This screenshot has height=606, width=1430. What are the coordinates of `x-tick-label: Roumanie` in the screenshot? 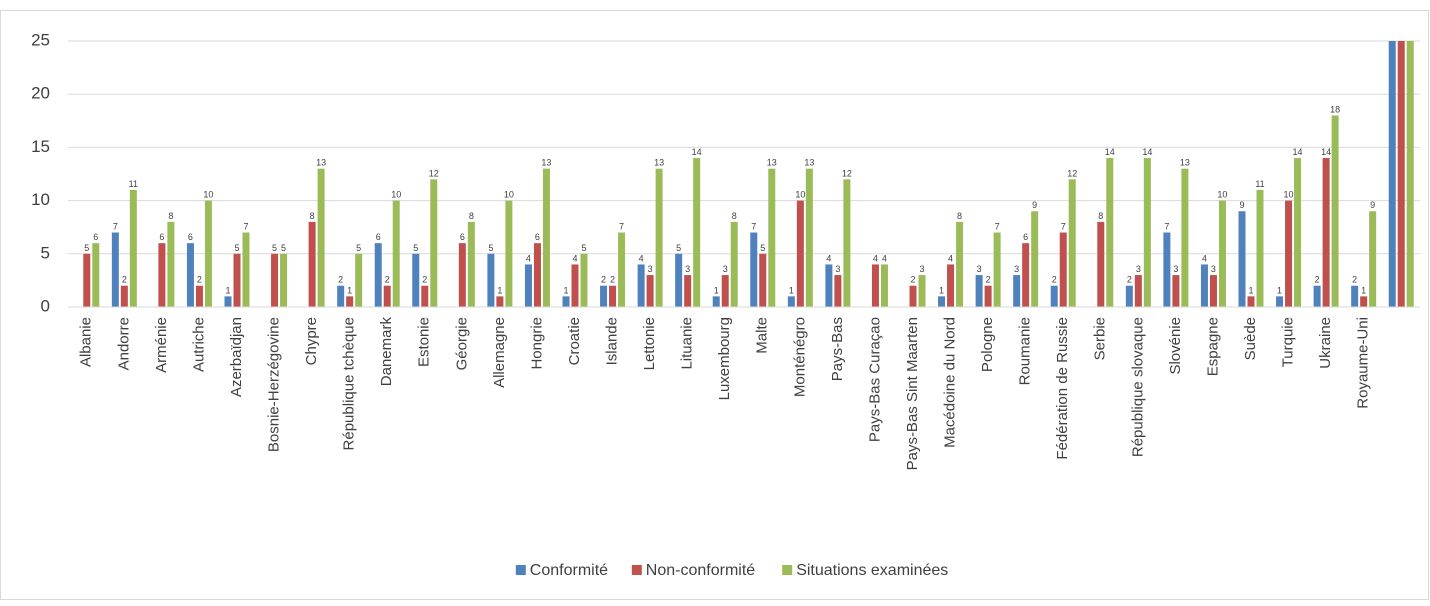 It's located at (1025, 351).